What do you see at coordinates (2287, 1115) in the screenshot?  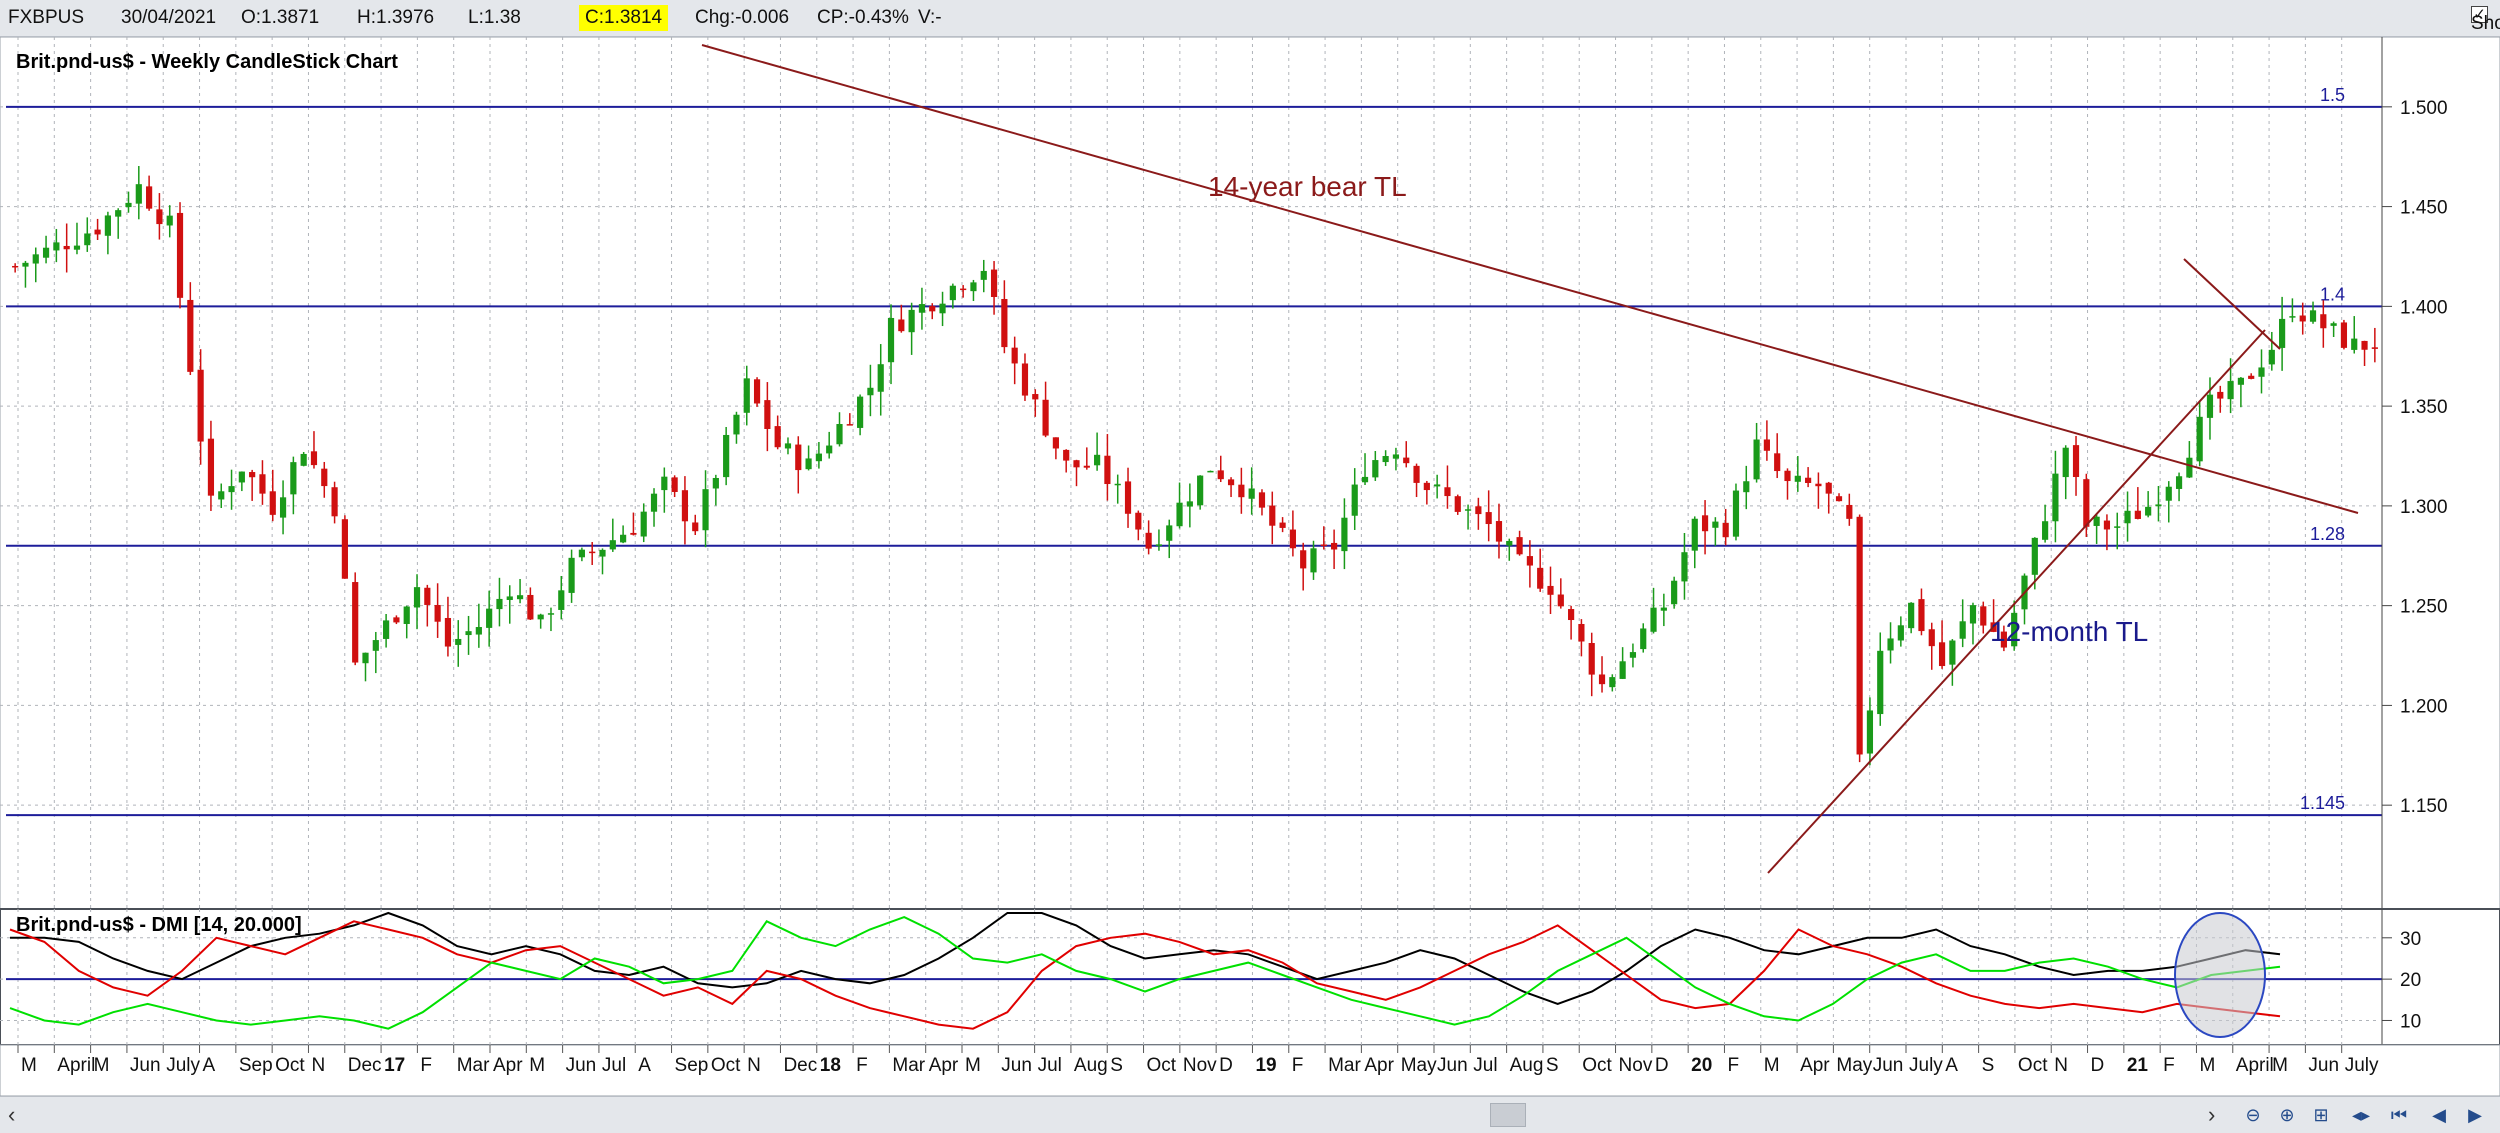 I see `zoom-in-icon: ⊕` at bounding box center [2287, 1115].